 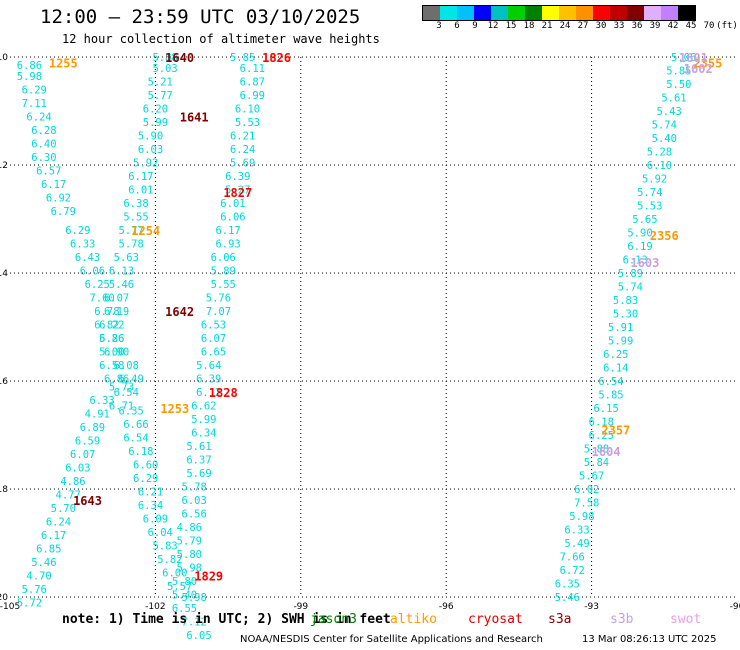 What do you see at coordinates (601, 436) in the screenshot?
I see `wave-height-value: 6.25` at bounding box center [601, 436].